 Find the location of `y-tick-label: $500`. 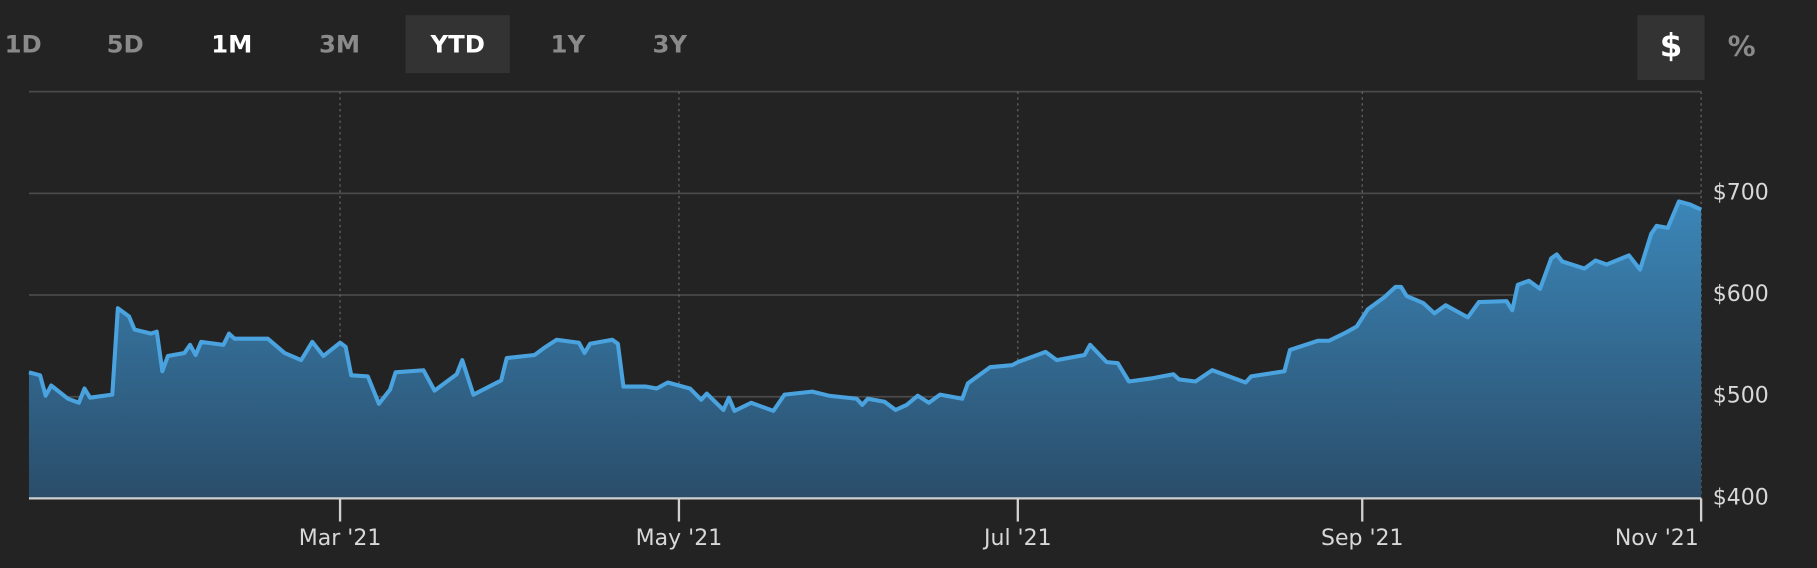

y-tick-label: $500 is located at coordinates (1741, 396).